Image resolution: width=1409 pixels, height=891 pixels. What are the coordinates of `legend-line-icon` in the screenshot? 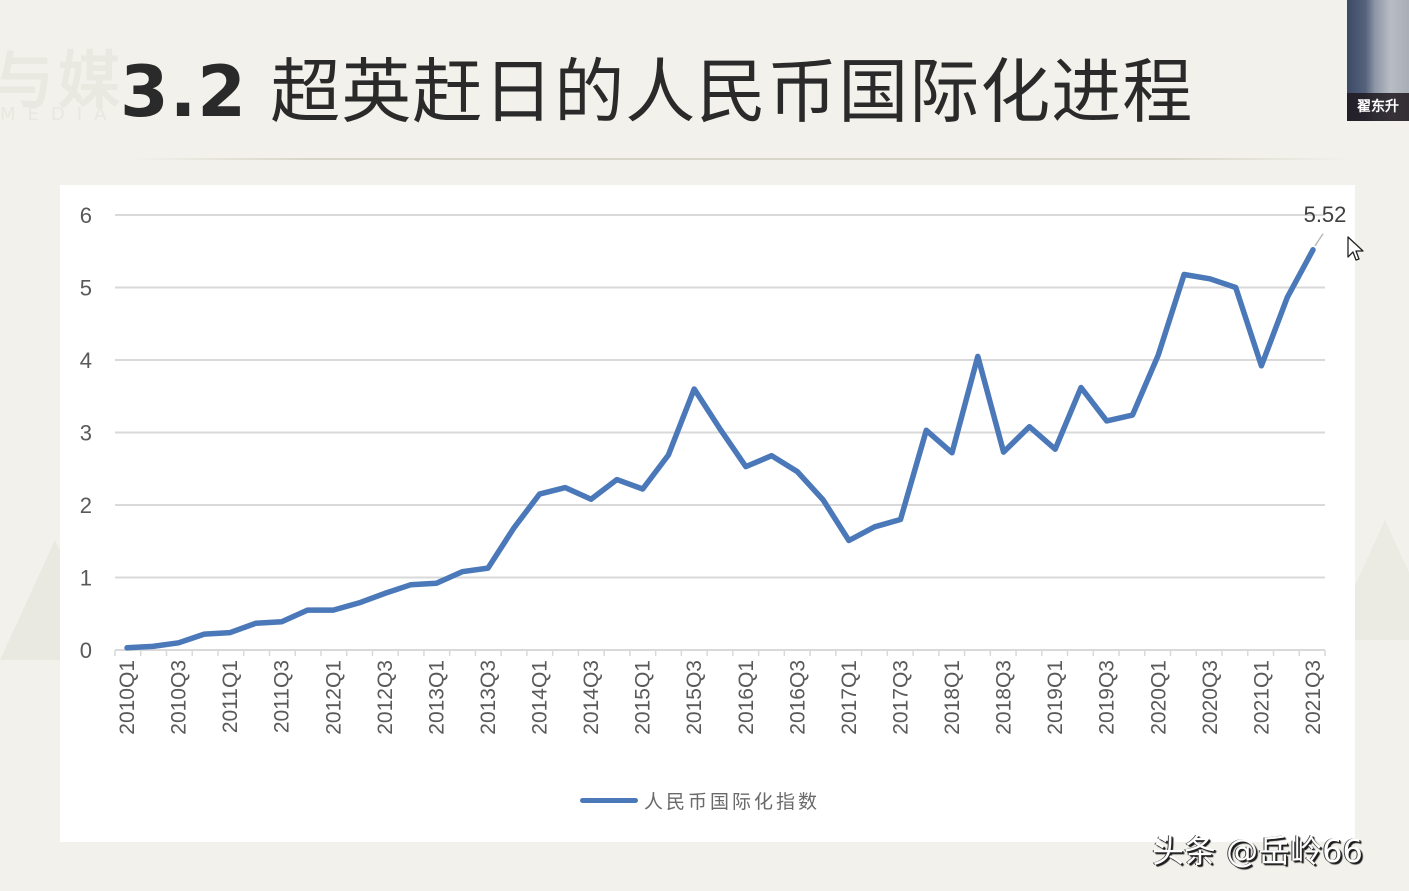 It's located at (609, 800).